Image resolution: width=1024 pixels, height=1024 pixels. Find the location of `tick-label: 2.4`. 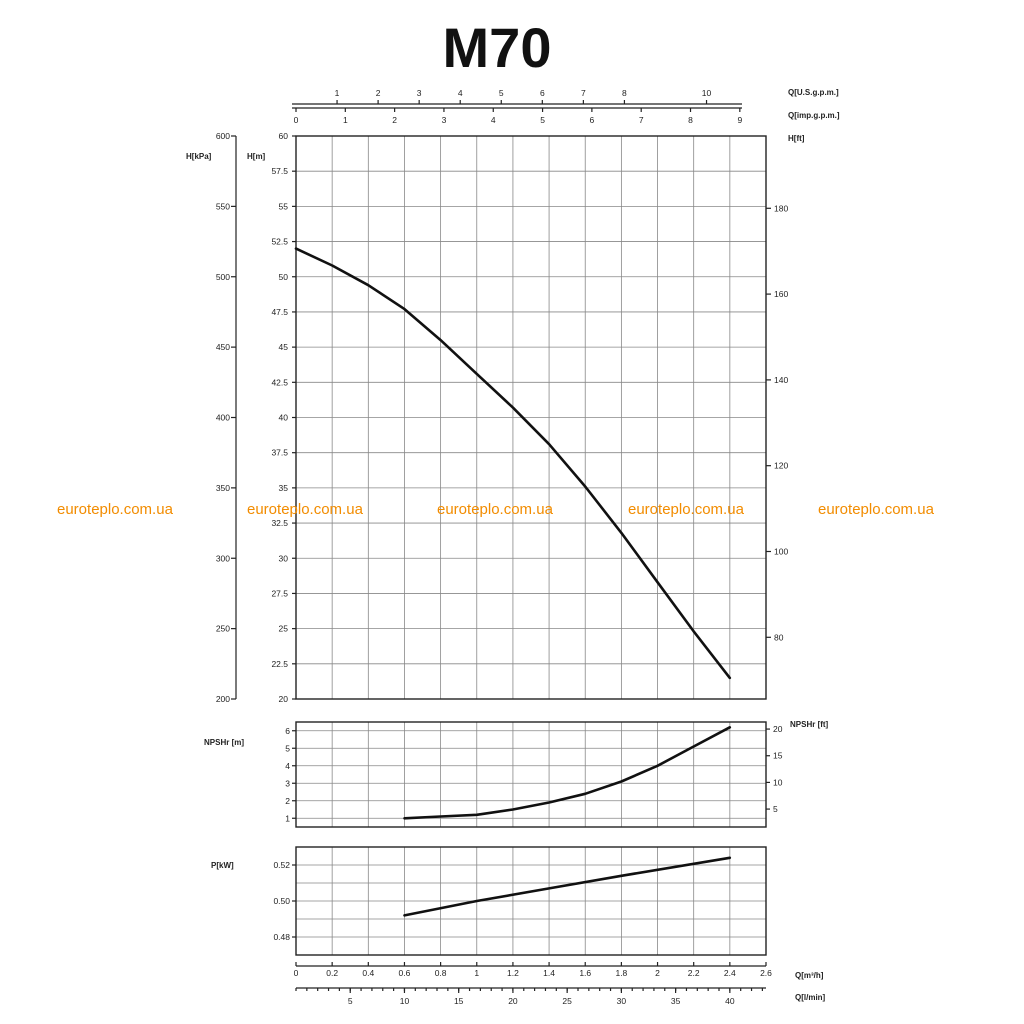

tick-label: 2.4 is located at coordinates (730, 973).